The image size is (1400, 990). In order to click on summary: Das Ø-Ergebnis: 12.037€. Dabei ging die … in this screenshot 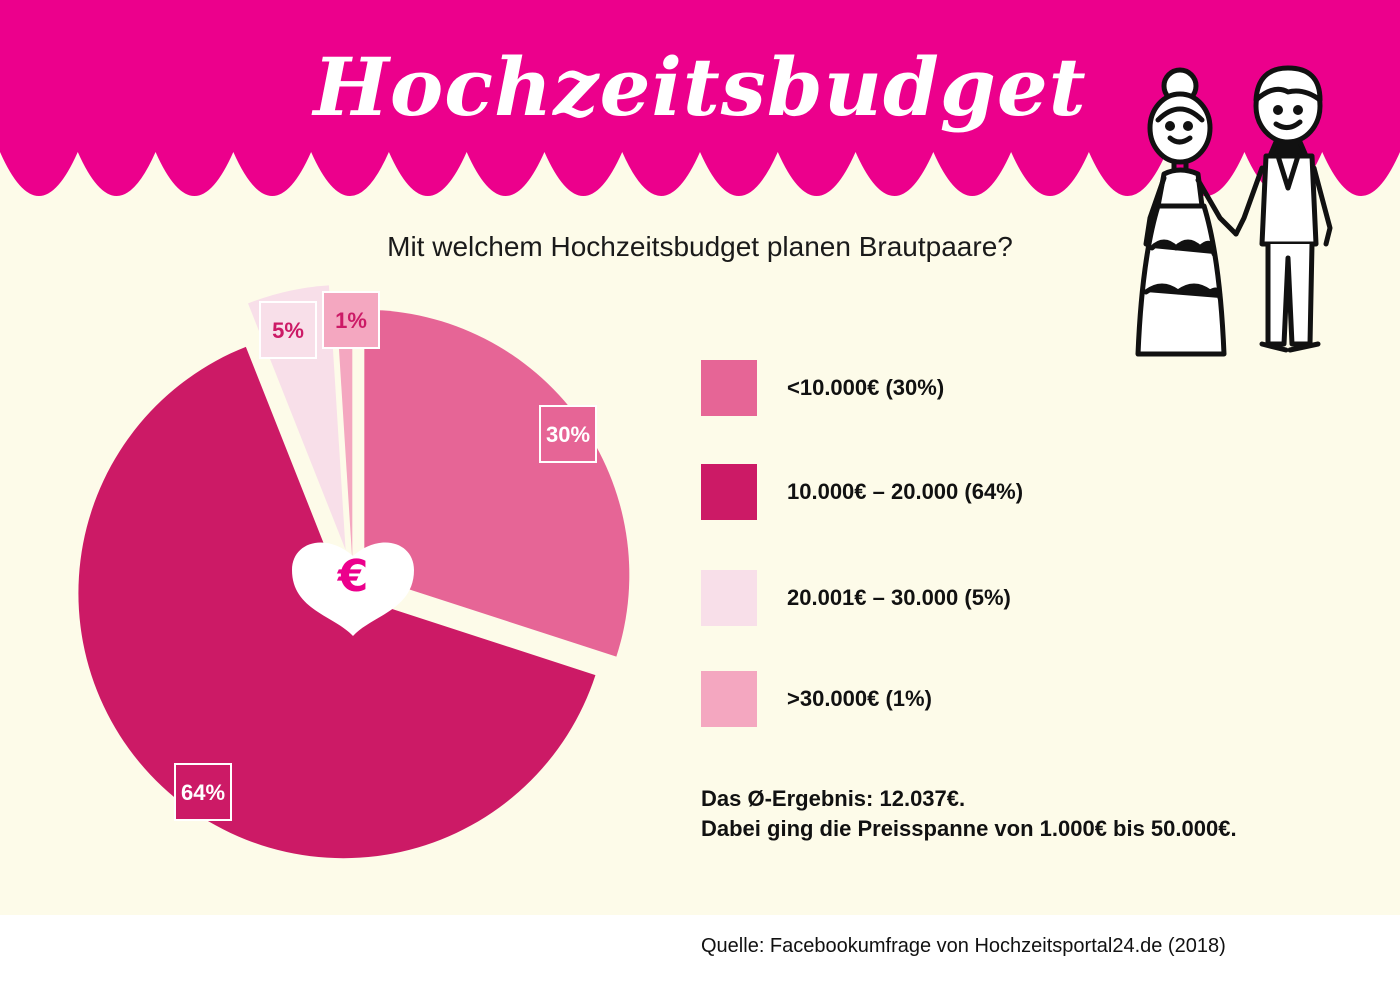, I will do `click(969, 814)`.